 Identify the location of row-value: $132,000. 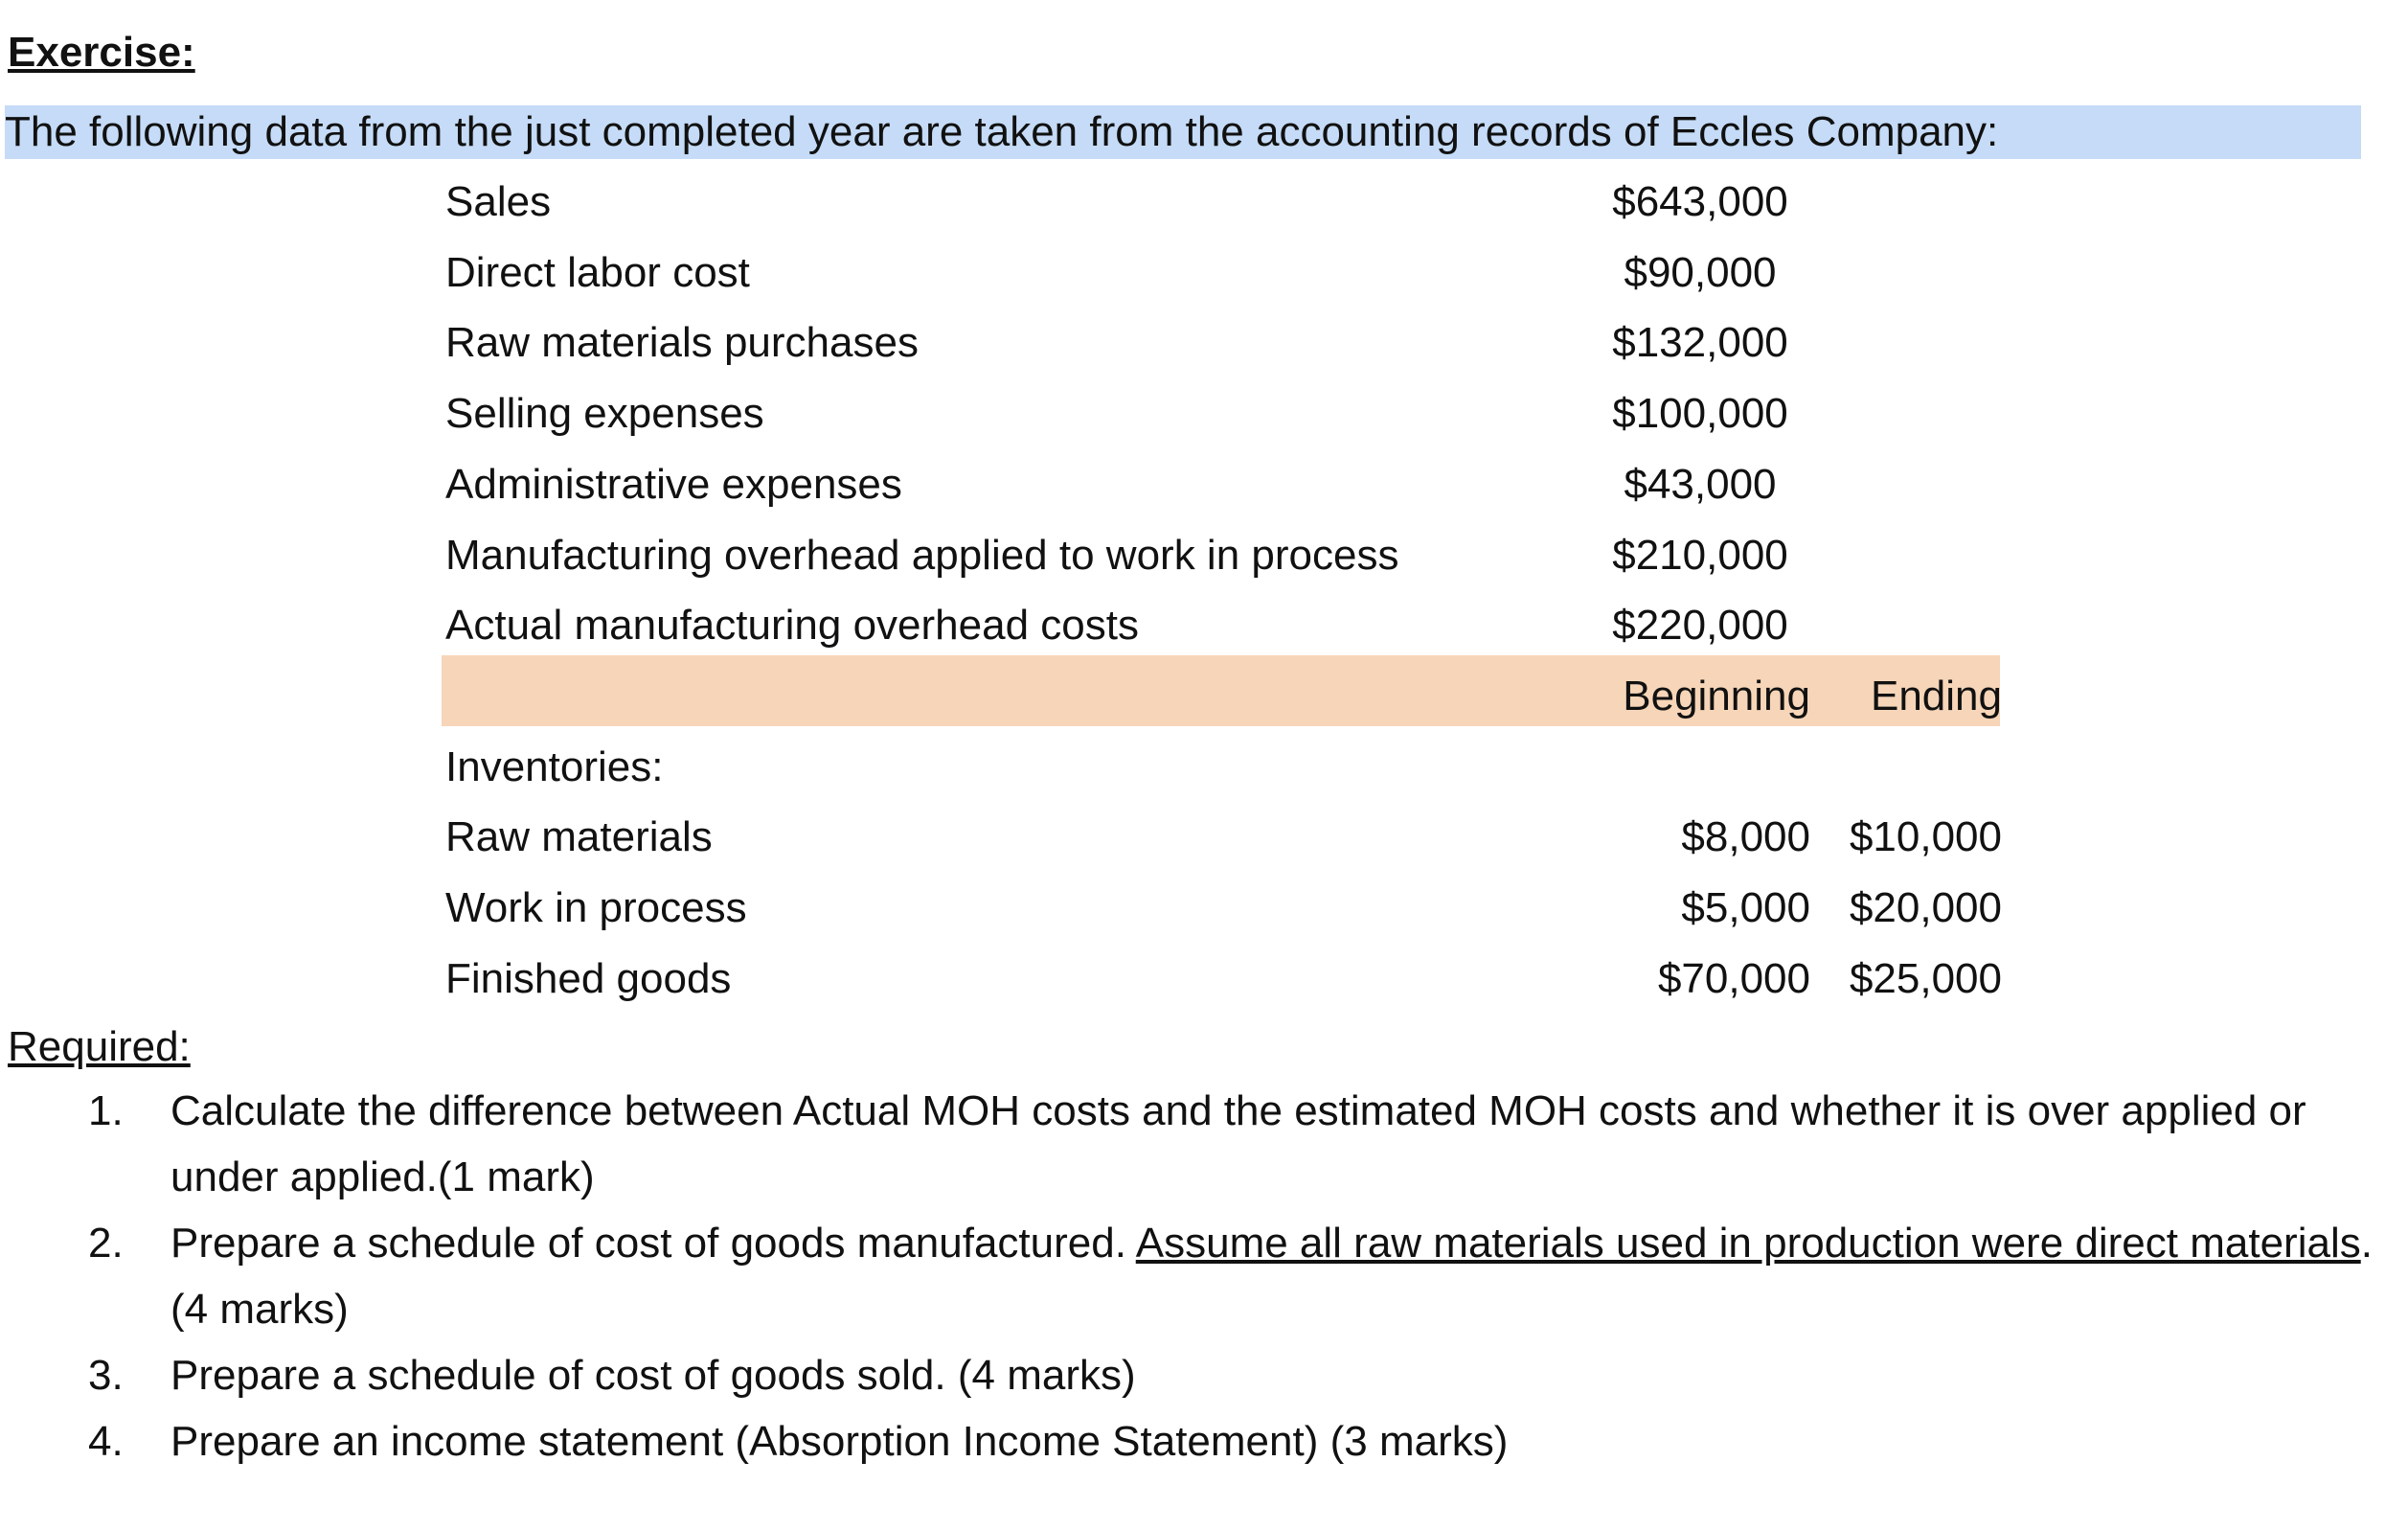
(1700, 343).